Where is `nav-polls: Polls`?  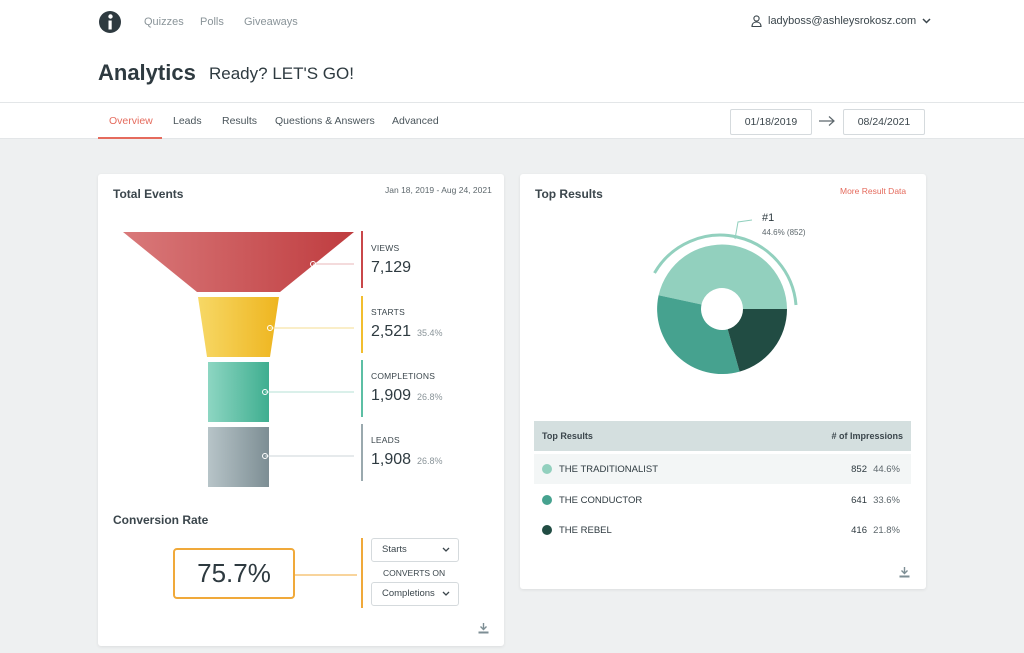 nav-polls: Polls is located at coordinates (212, 22).